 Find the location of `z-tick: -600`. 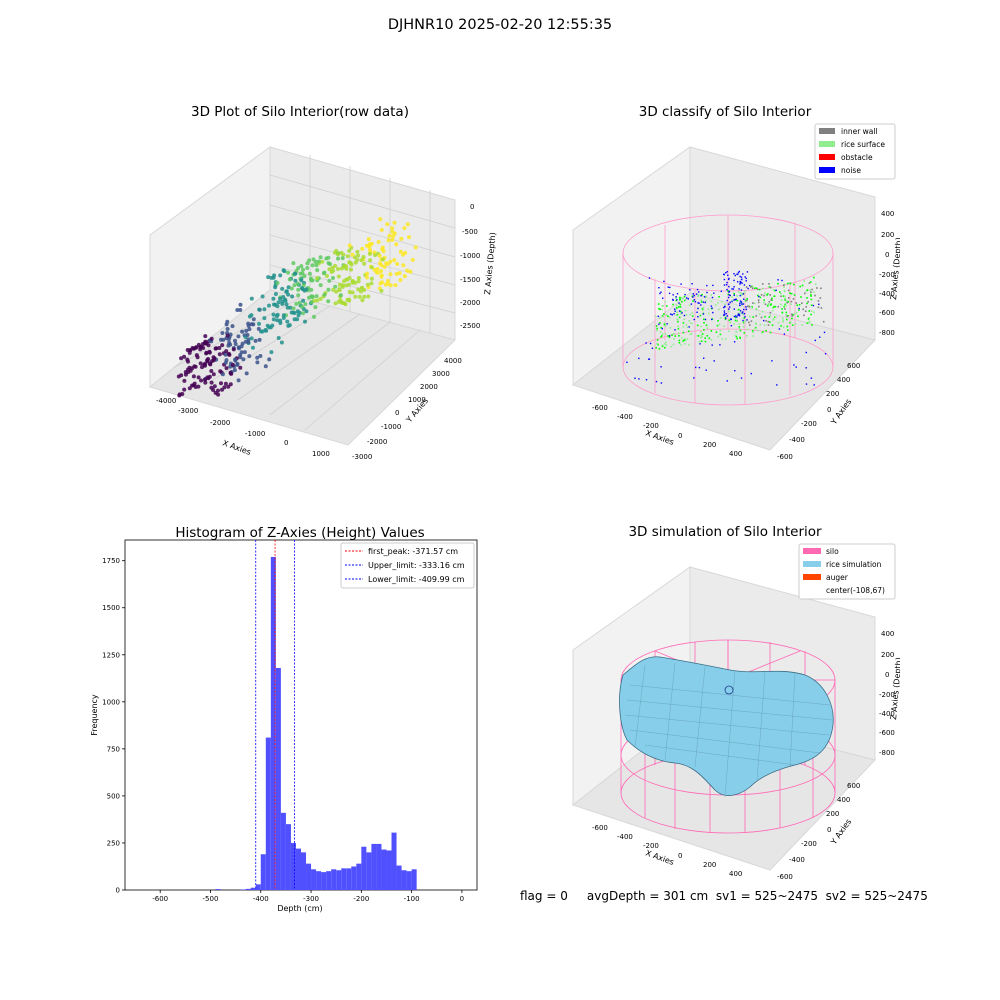

z-tick: -600 is located at coordinates (887, 733).